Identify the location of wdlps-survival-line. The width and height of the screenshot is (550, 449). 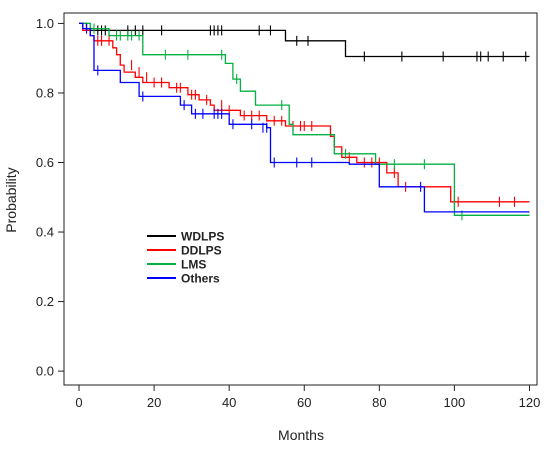
(304, 40).